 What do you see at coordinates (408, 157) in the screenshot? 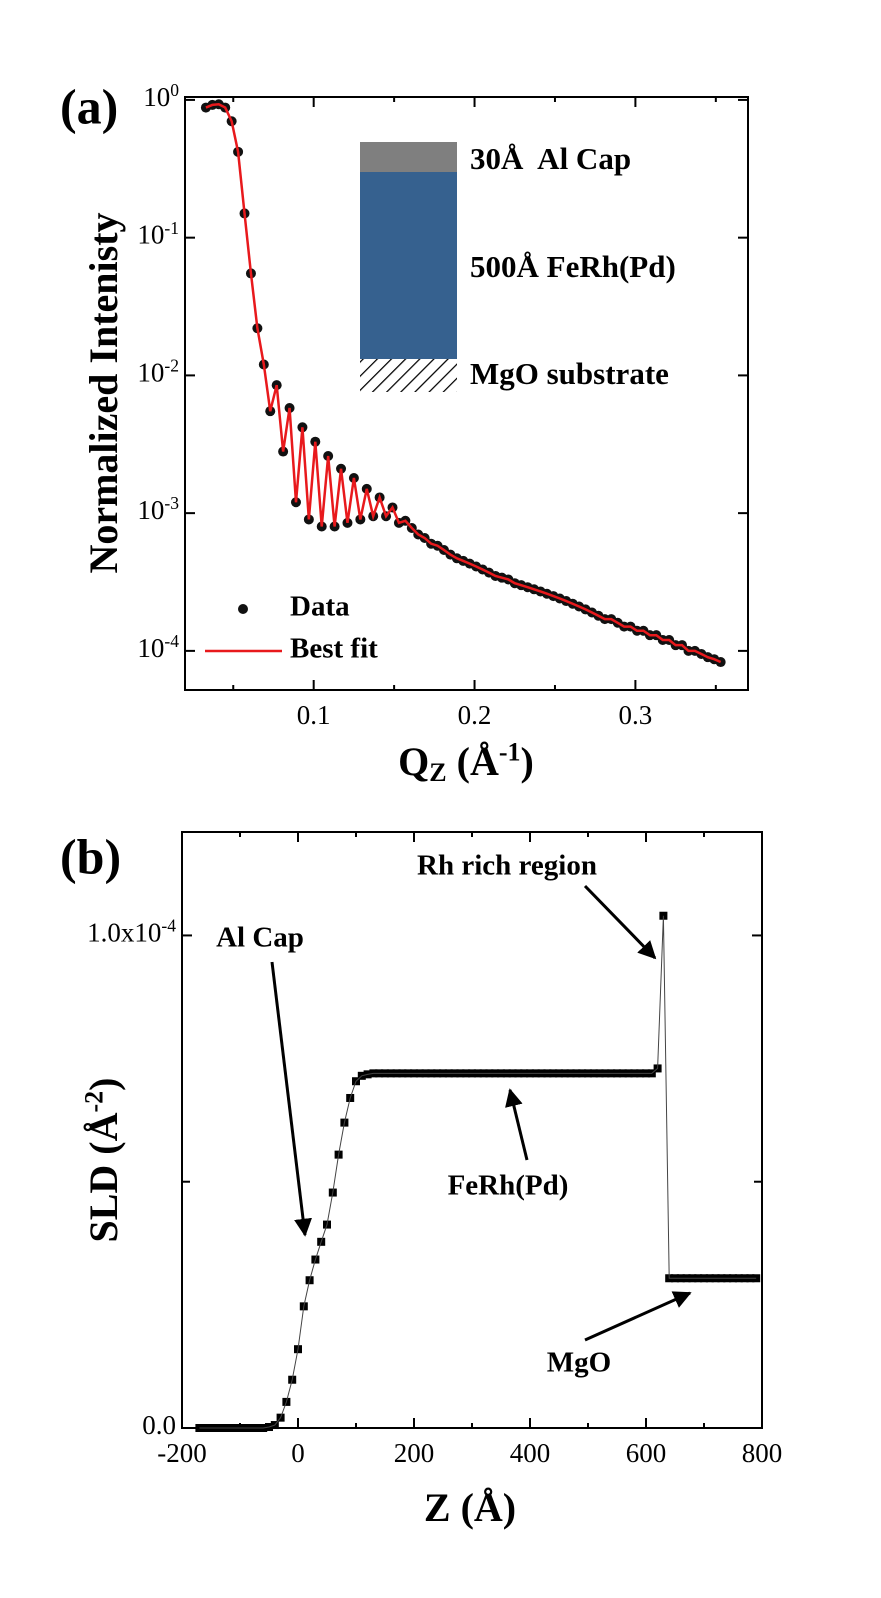
I see `al-cap-layer` at bounding box center [408, 157].